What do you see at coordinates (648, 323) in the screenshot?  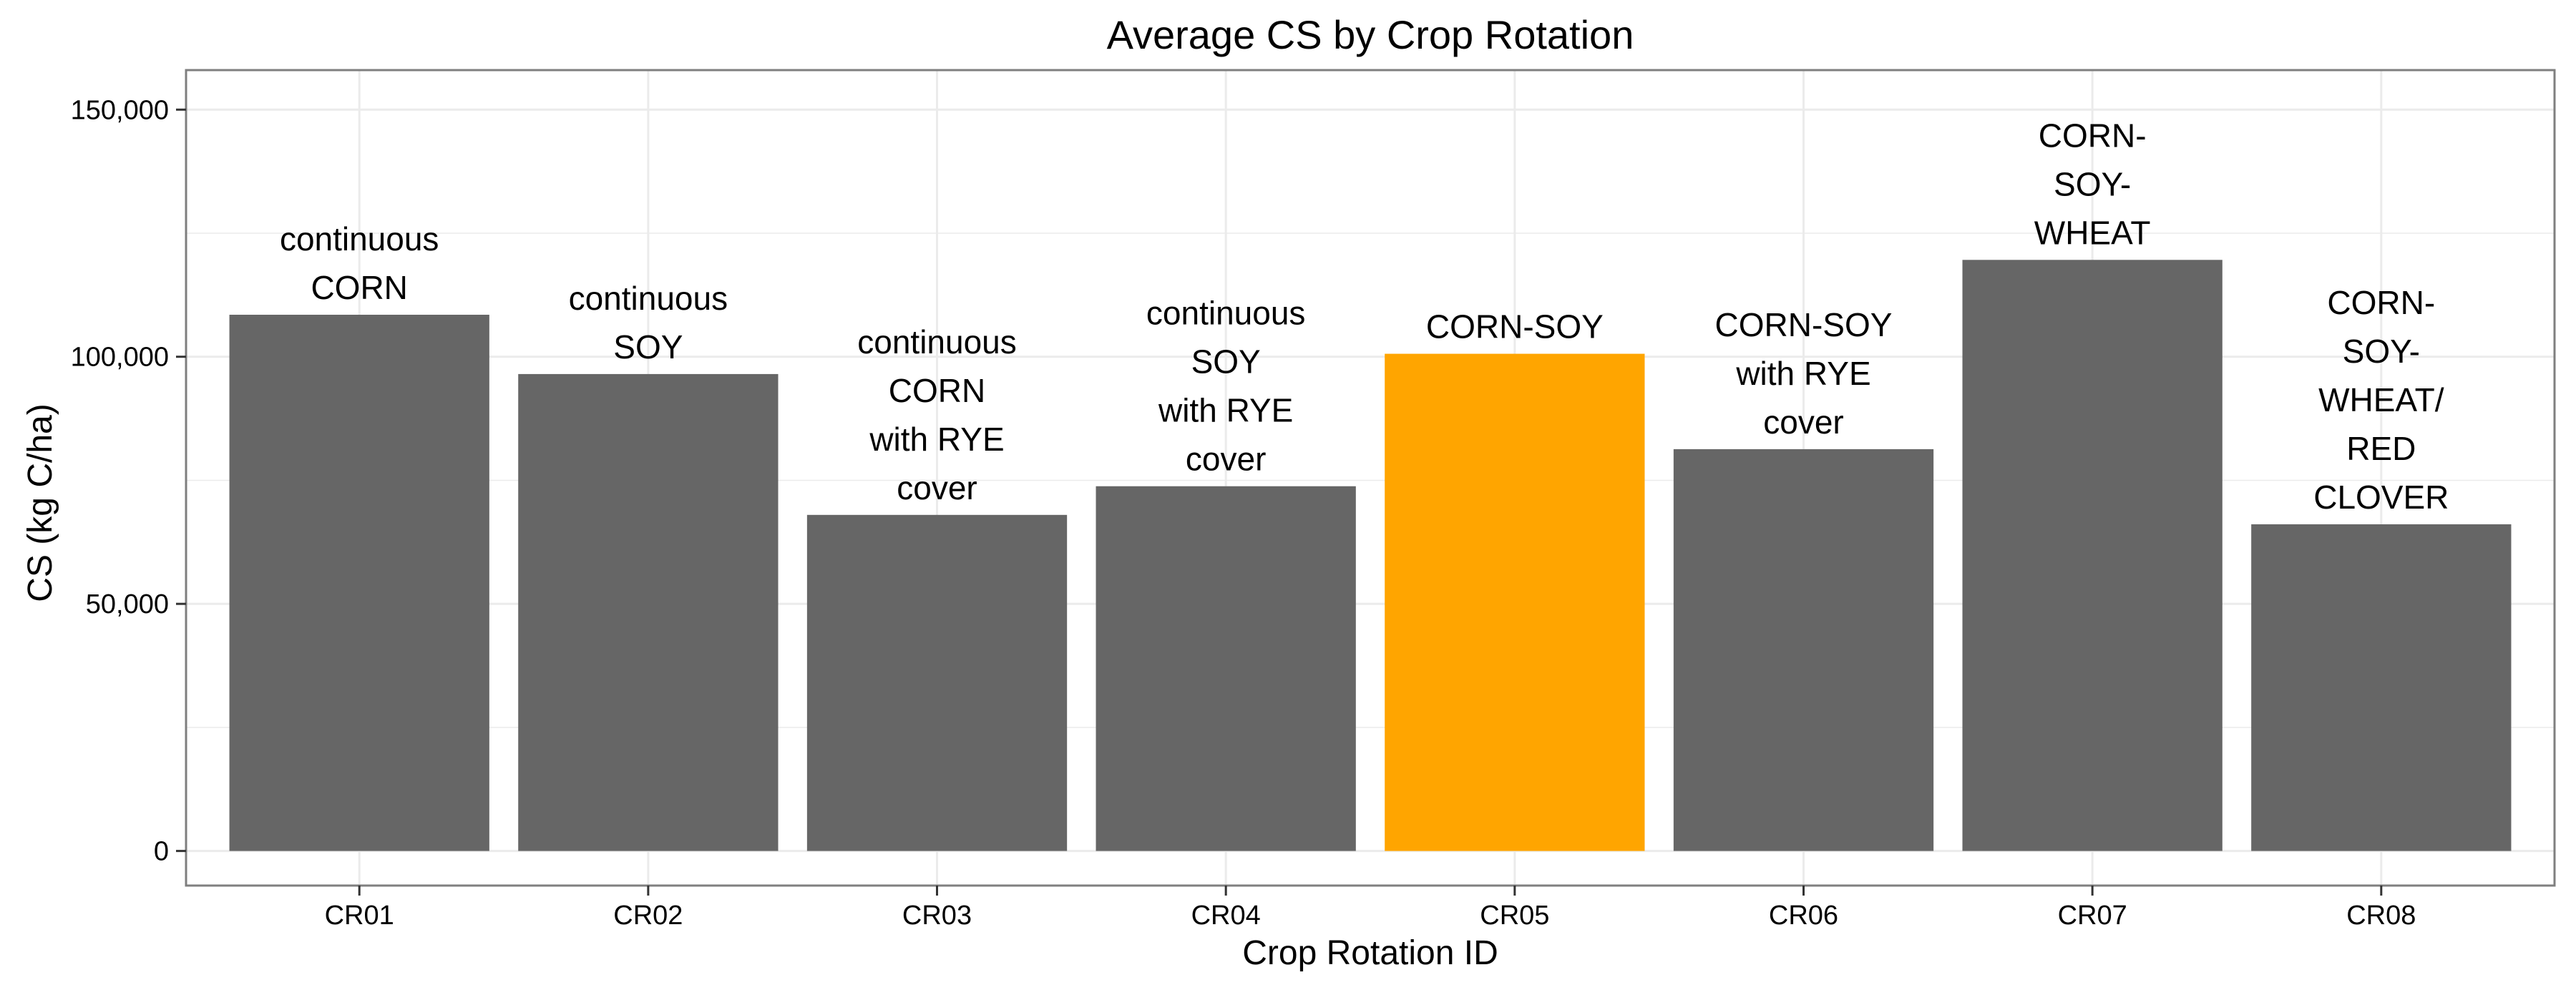 I see `bar-label-cr02: continuous SOY` at bounding box center [648, 323].